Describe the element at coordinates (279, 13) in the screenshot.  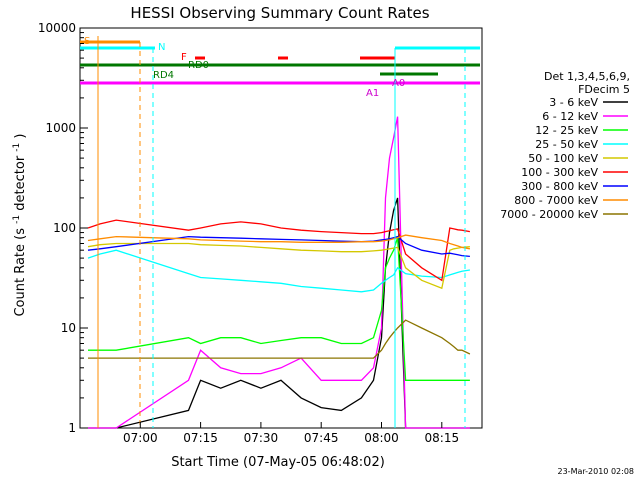
I see `chart-title: HESSI Observing Summary Count Rates` at that location.